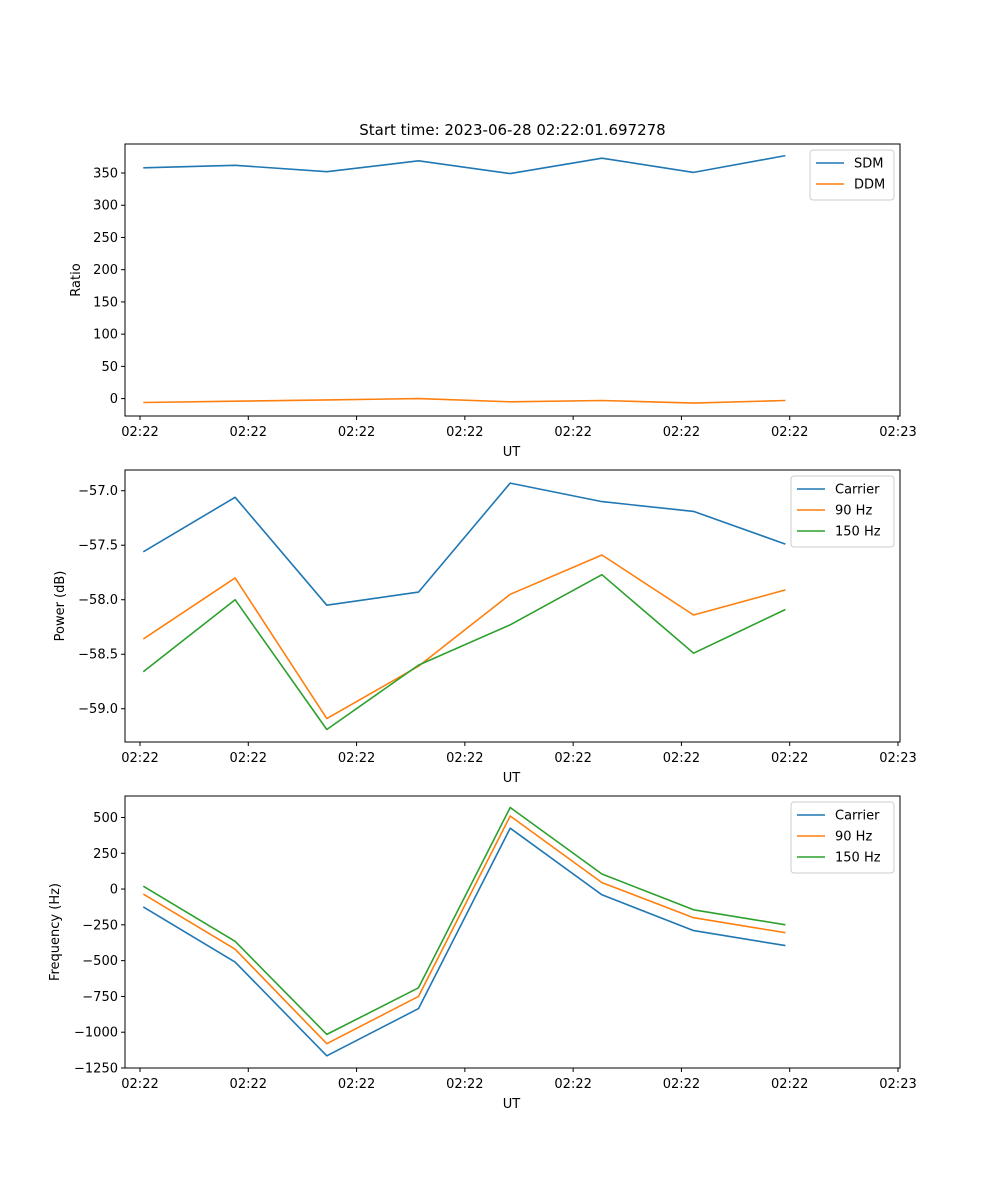  Describe the element at coordinates (98, 546) in the screenshot. I see `y-tick-label: −57.5` at that location.